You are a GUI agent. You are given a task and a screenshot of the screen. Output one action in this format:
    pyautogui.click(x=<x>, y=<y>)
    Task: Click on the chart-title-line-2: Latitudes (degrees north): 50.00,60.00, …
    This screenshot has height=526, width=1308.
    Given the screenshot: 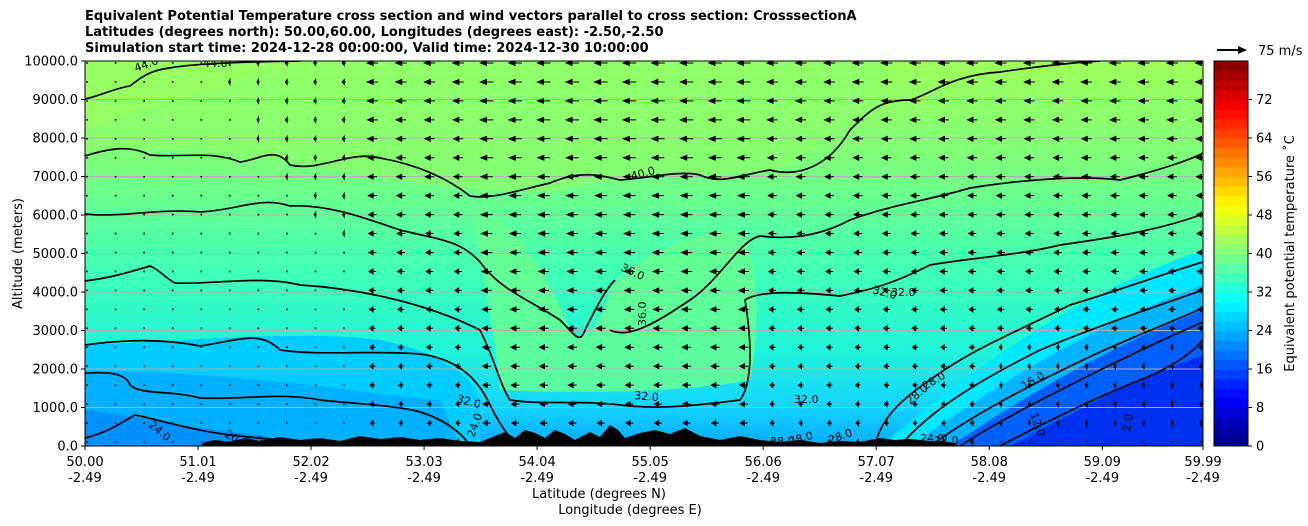 What is the action you would take?
    pyautogui.click(x=374, y=32)
    